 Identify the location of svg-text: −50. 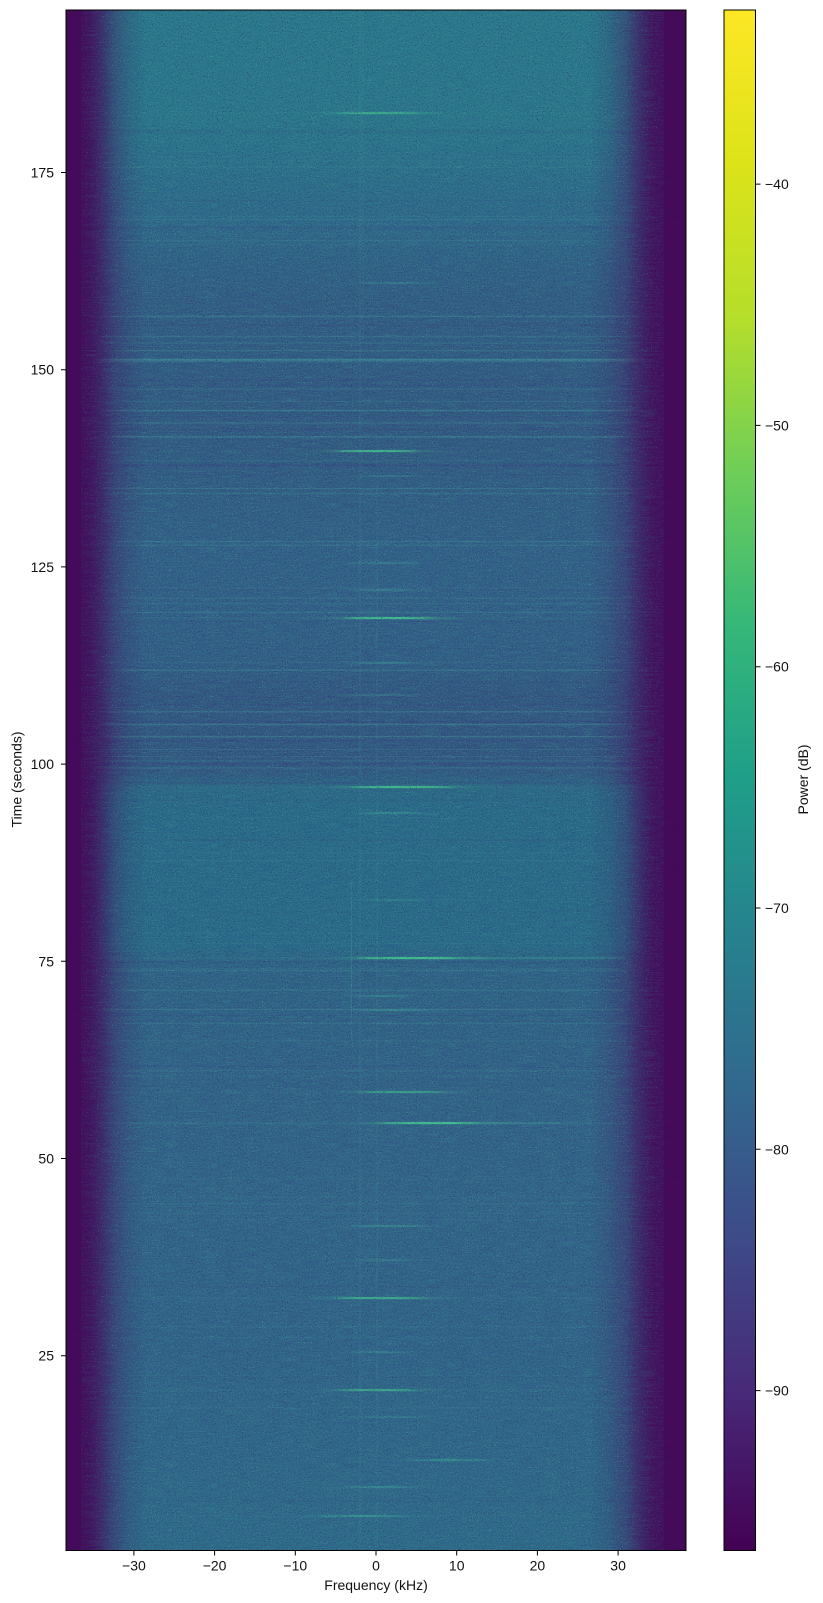
(777, 425).